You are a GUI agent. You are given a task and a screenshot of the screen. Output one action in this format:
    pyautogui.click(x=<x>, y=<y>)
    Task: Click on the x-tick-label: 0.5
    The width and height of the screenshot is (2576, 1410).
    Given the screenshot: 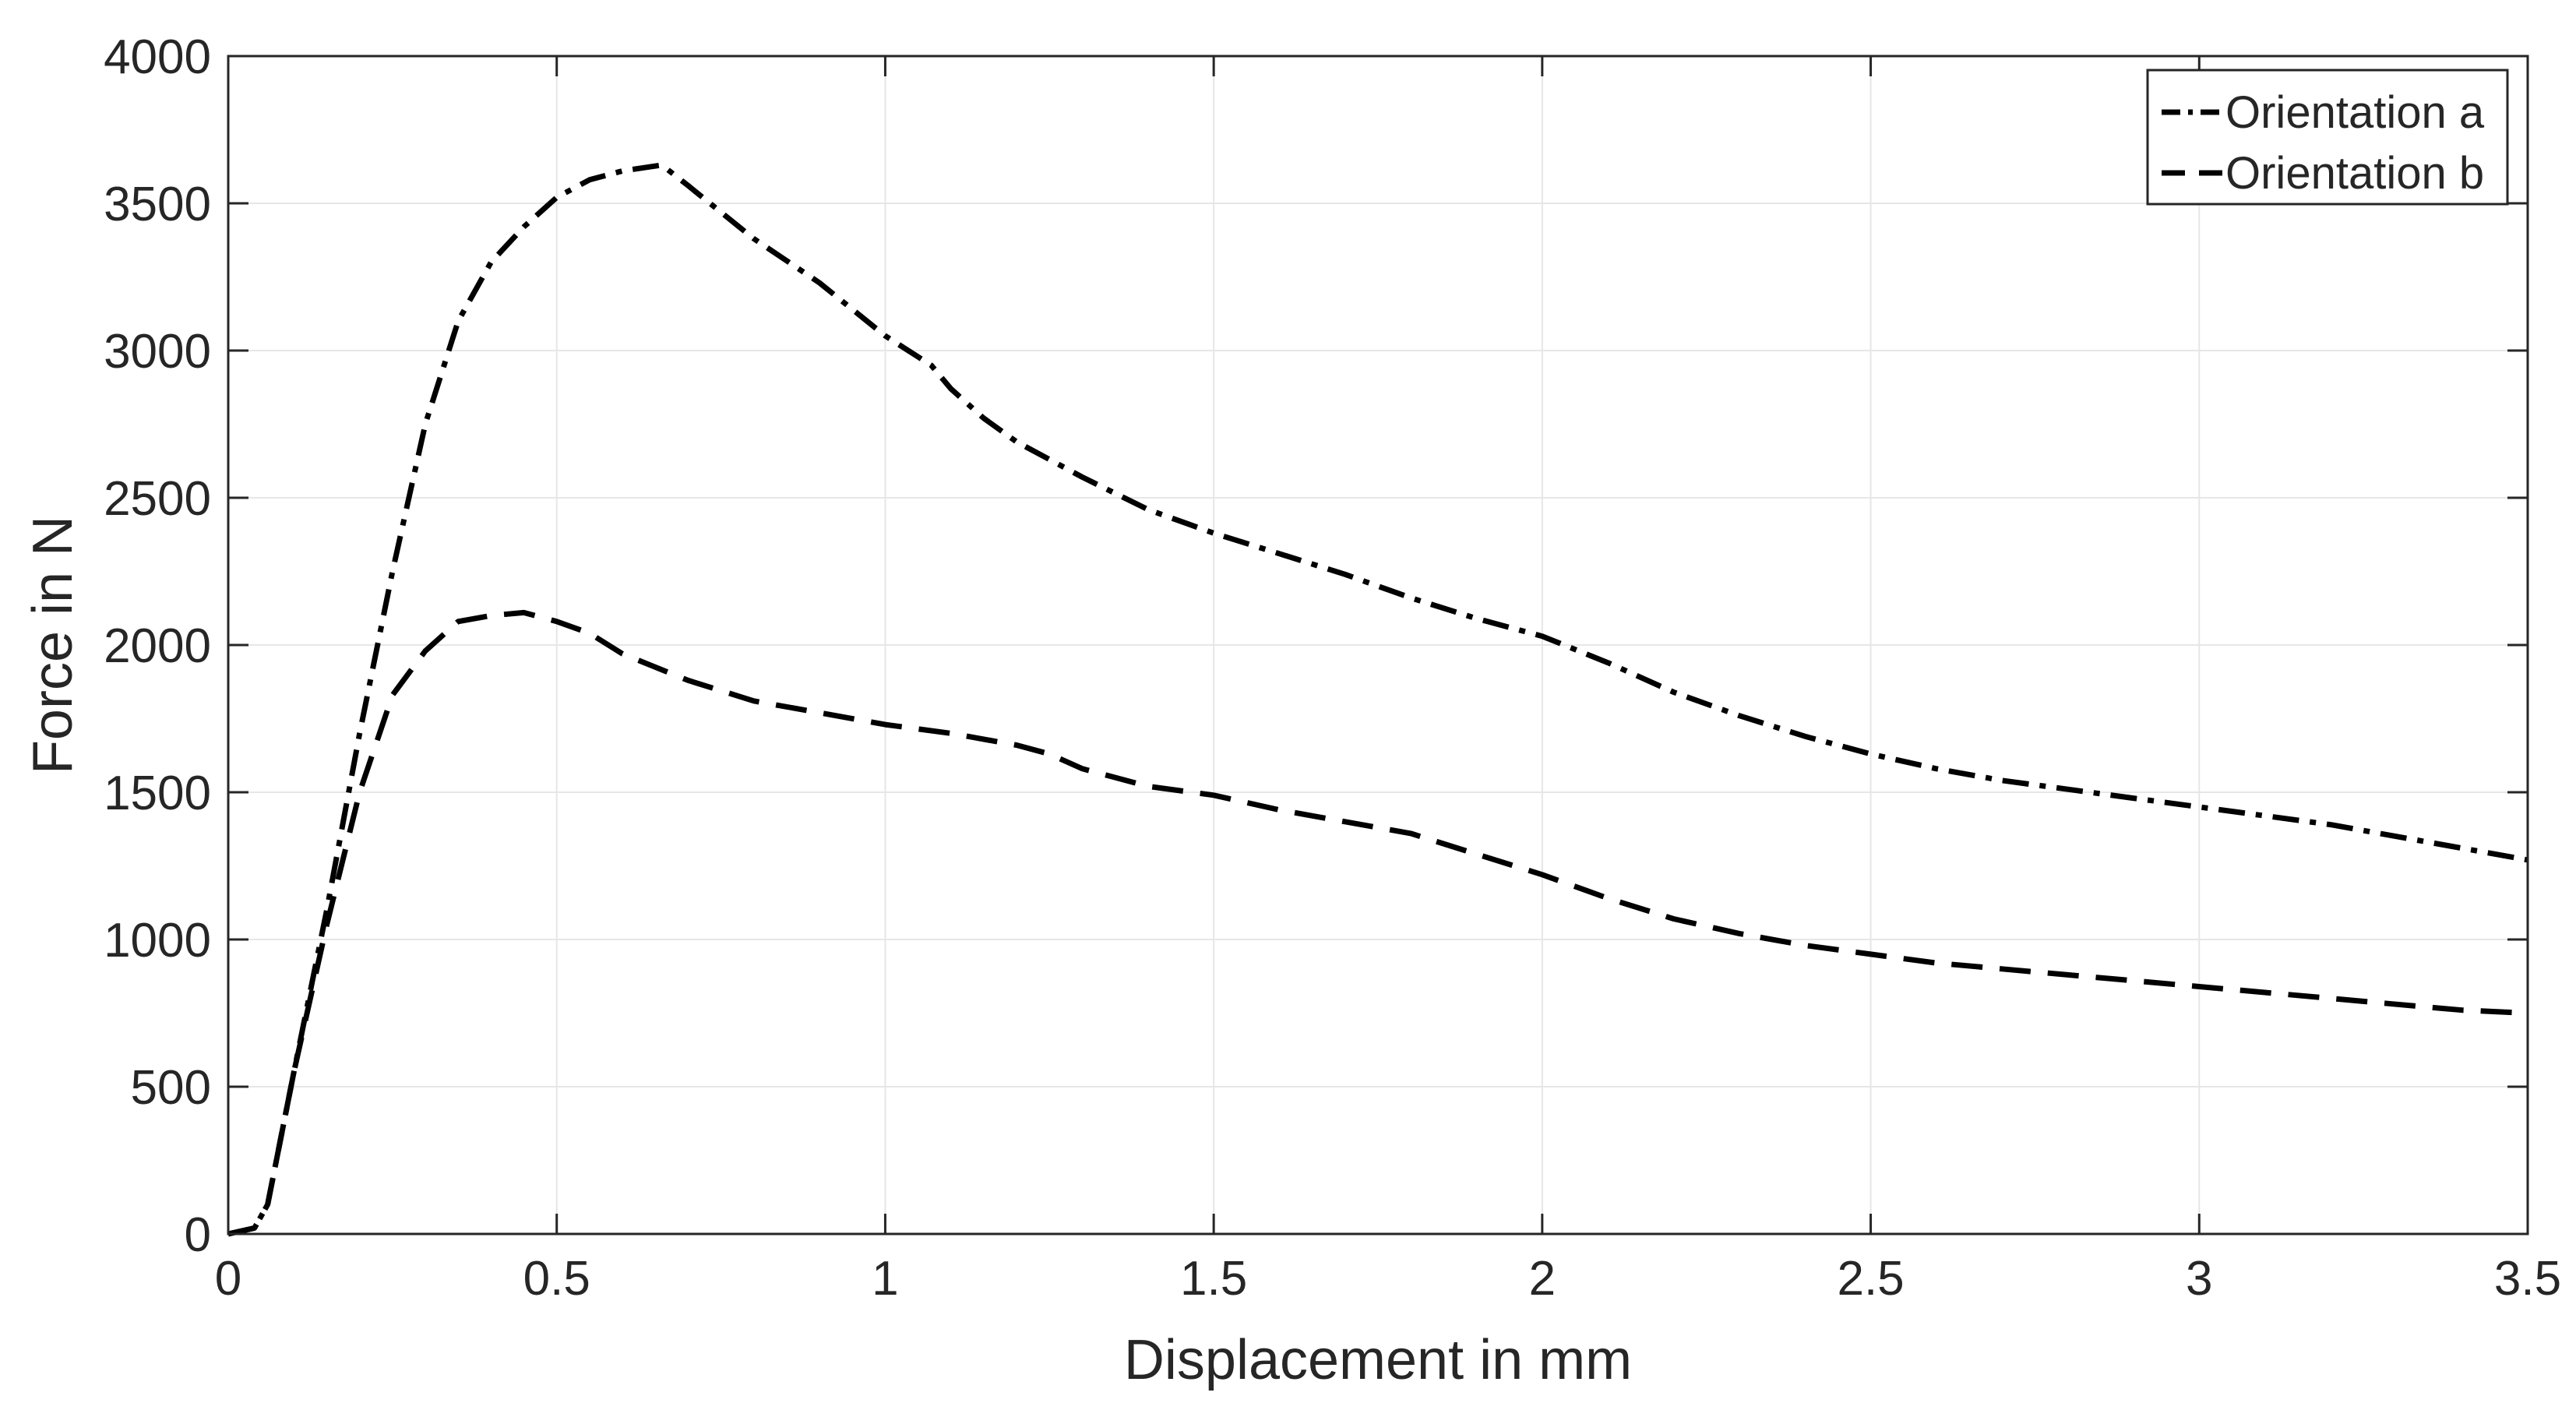 What is the action you would take?
    pyautogui.click(x=556, y=1279)
    